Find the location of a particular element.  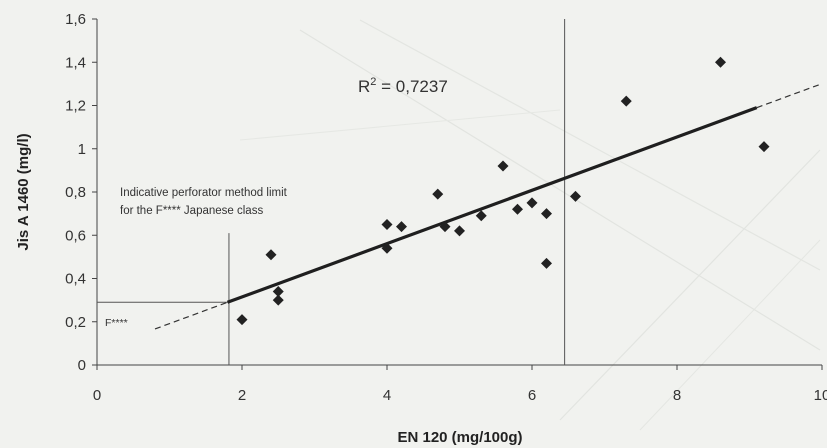

x-tick-label: 4 is located at coordinates (387, 395).